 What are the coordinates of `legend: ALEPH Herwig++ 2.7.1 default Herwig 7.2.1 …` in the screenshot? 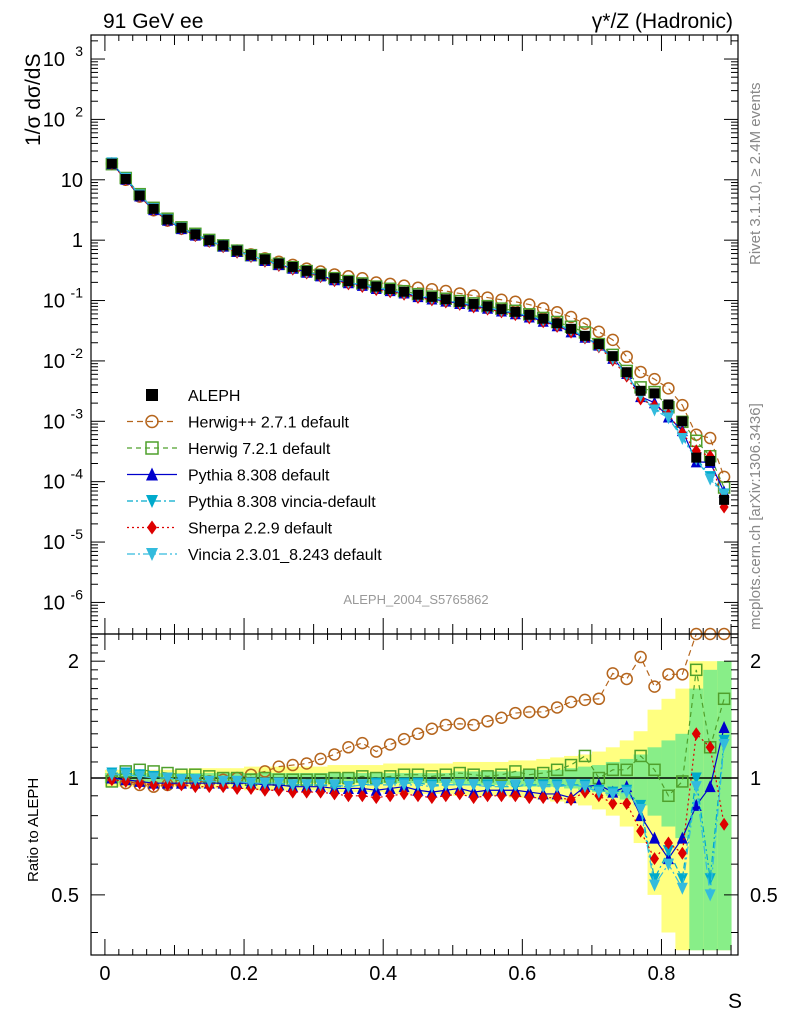 It's located at (254, 476).